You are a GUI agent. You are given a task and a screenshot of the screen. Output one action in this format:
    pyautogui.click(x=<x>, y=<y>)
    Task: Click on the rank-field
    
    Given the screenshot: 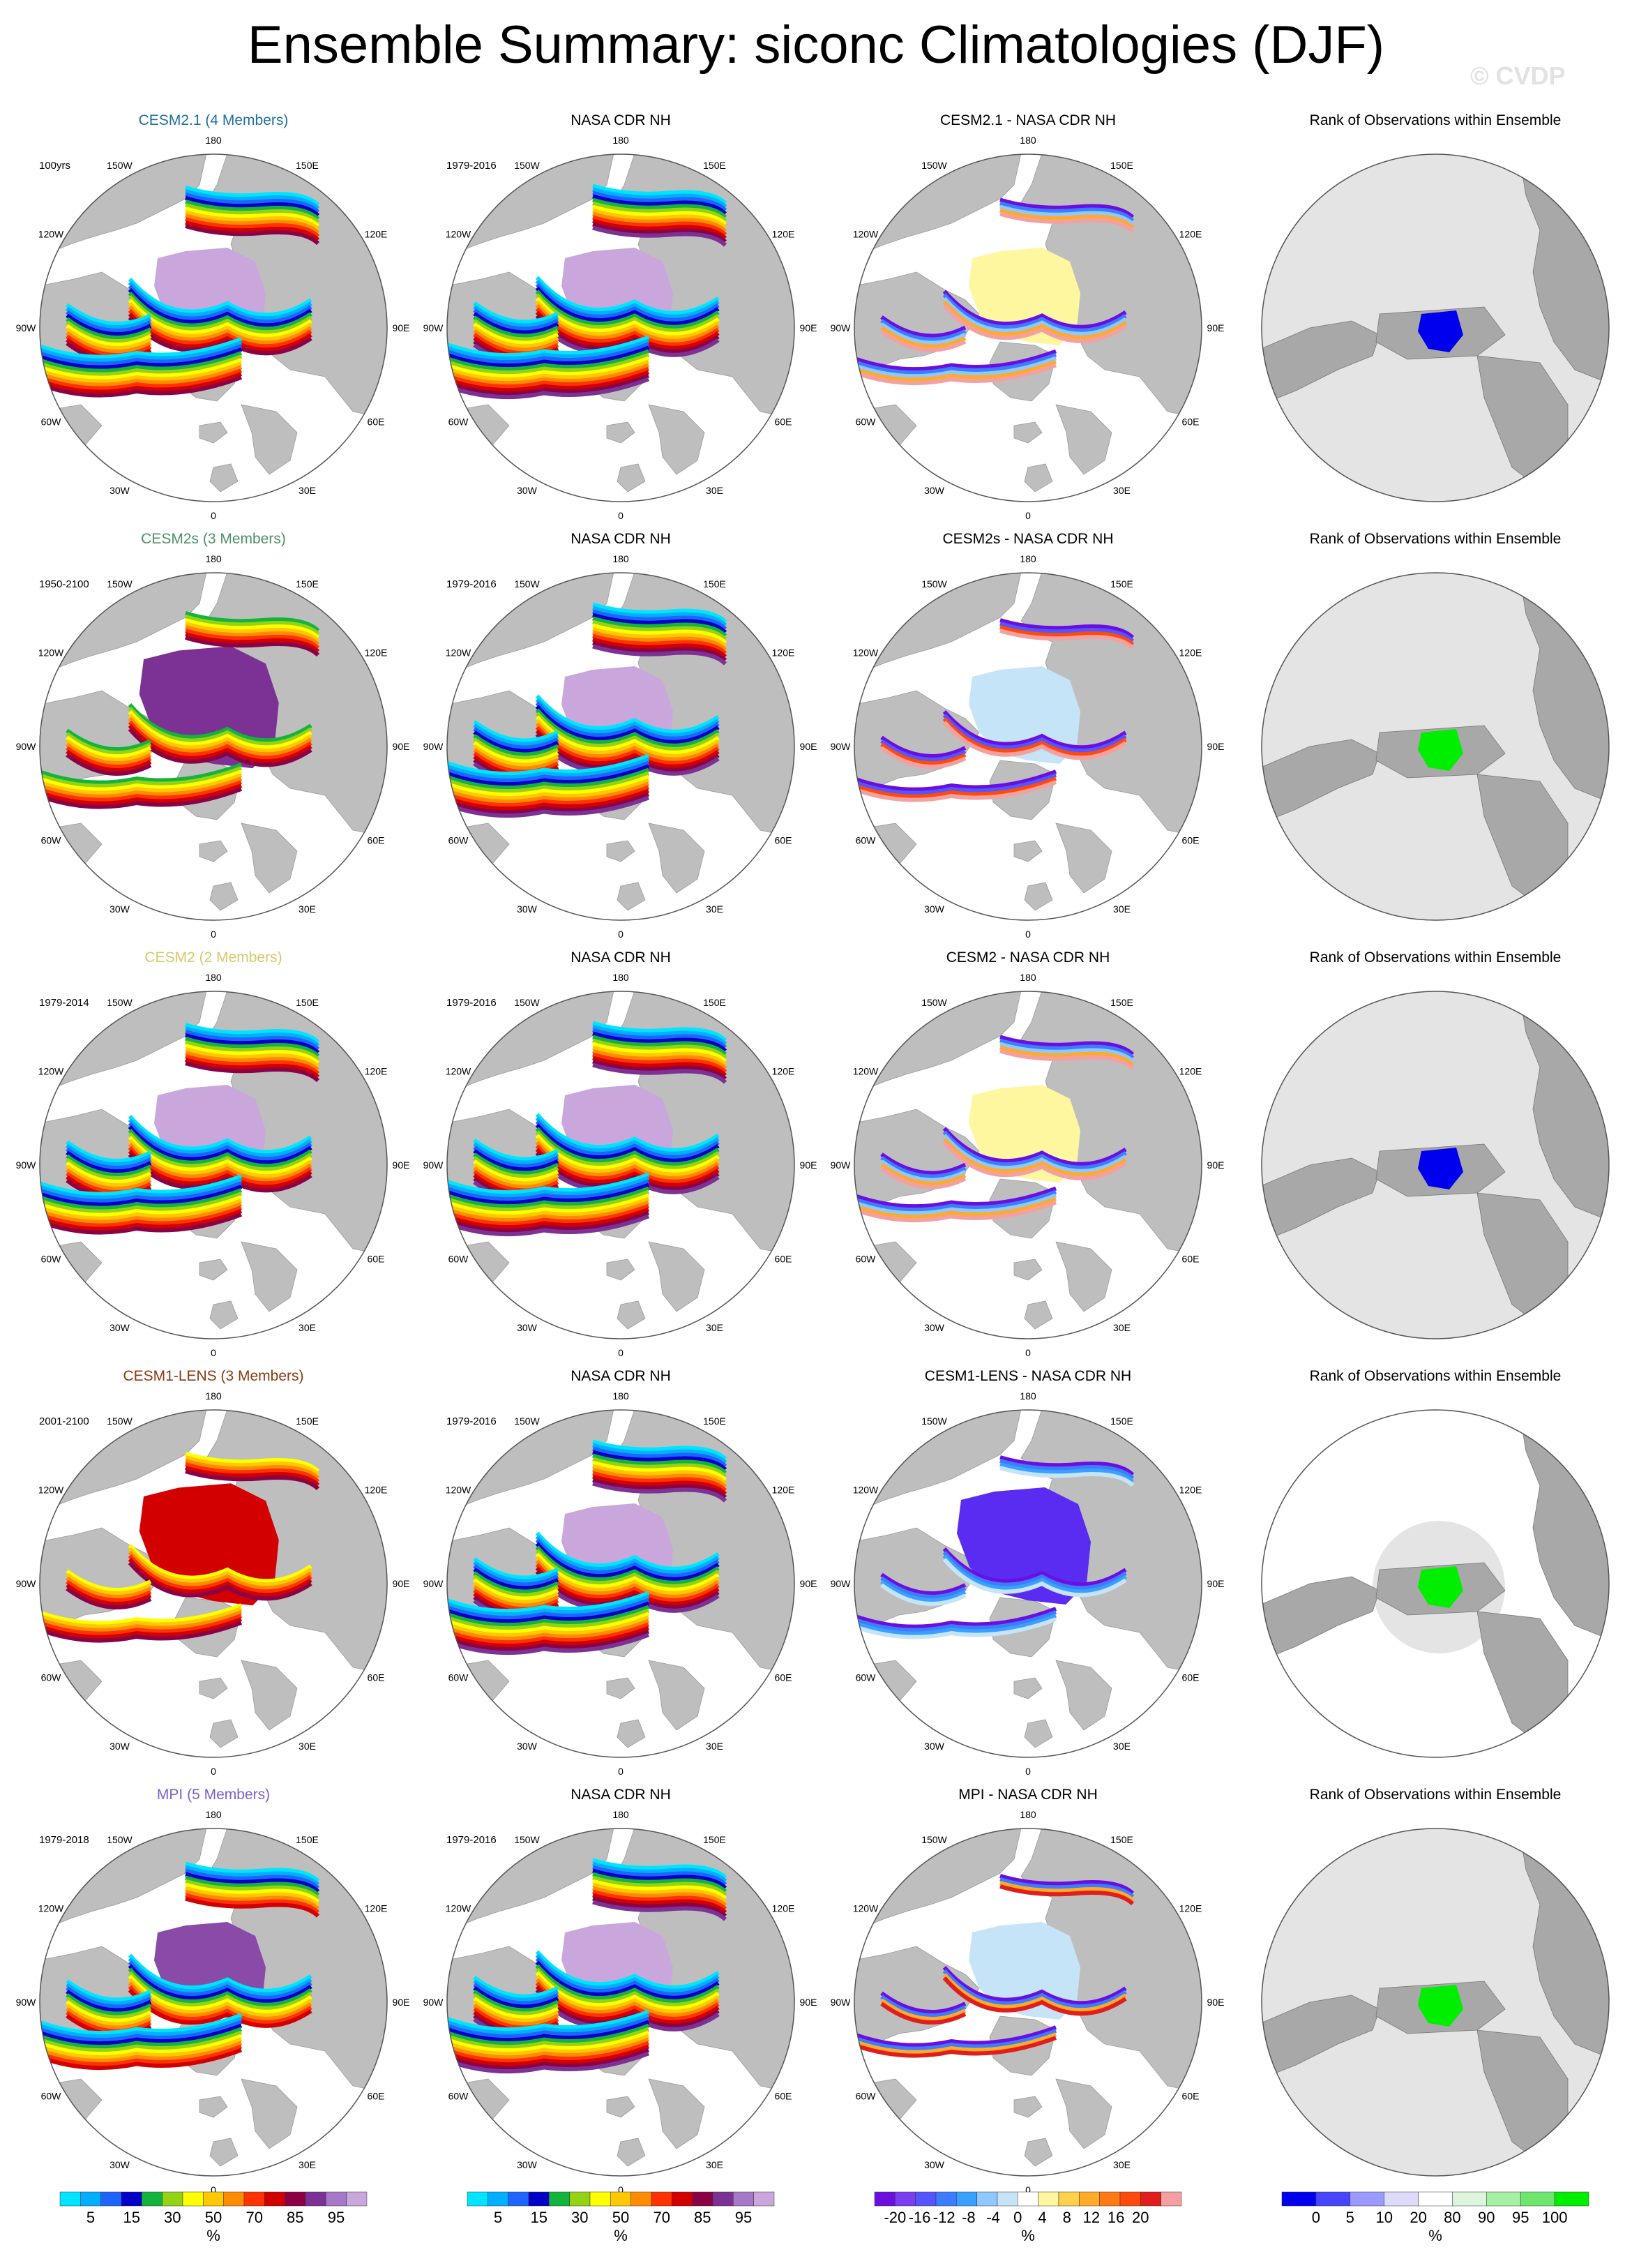 What is the action you would take?
    pyautogui.click(x=1440, y=331)
    